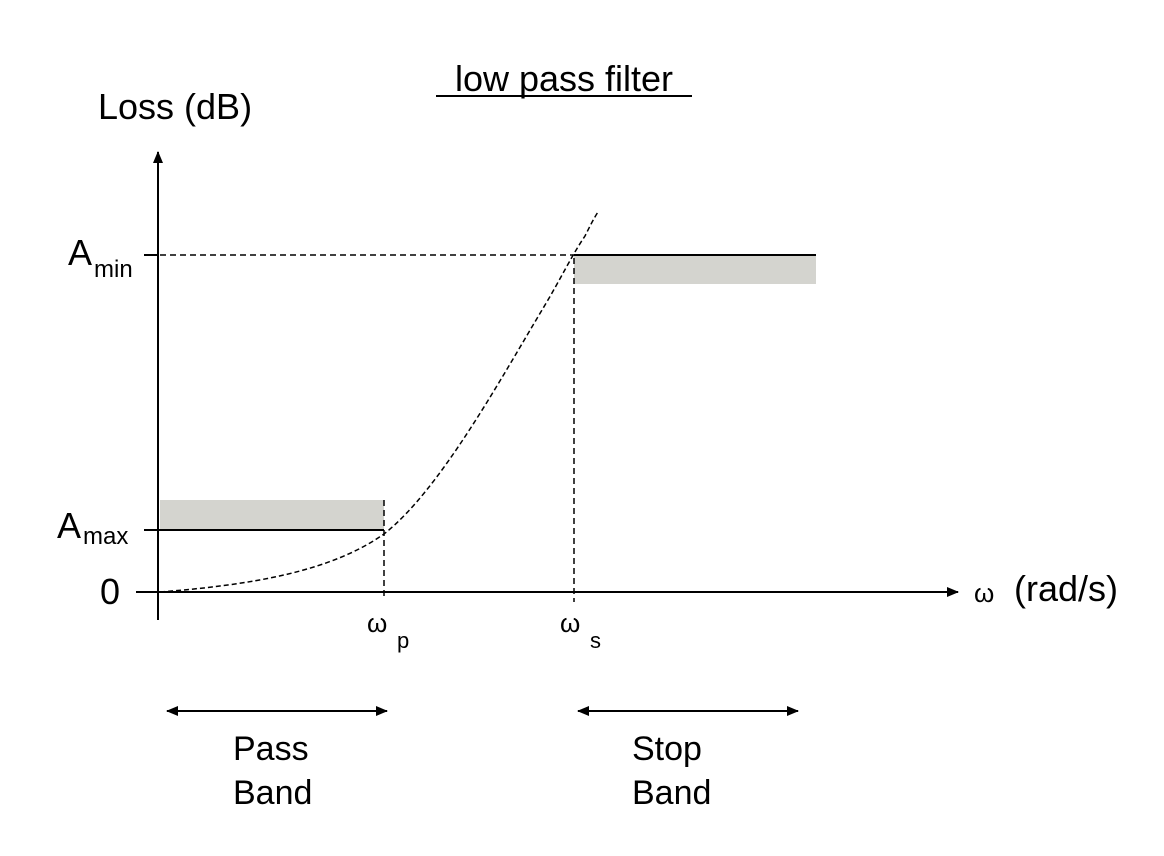  Describe the element at coordinates (595, 640) in the screenshot. I see `ws-sub: s` at that location.